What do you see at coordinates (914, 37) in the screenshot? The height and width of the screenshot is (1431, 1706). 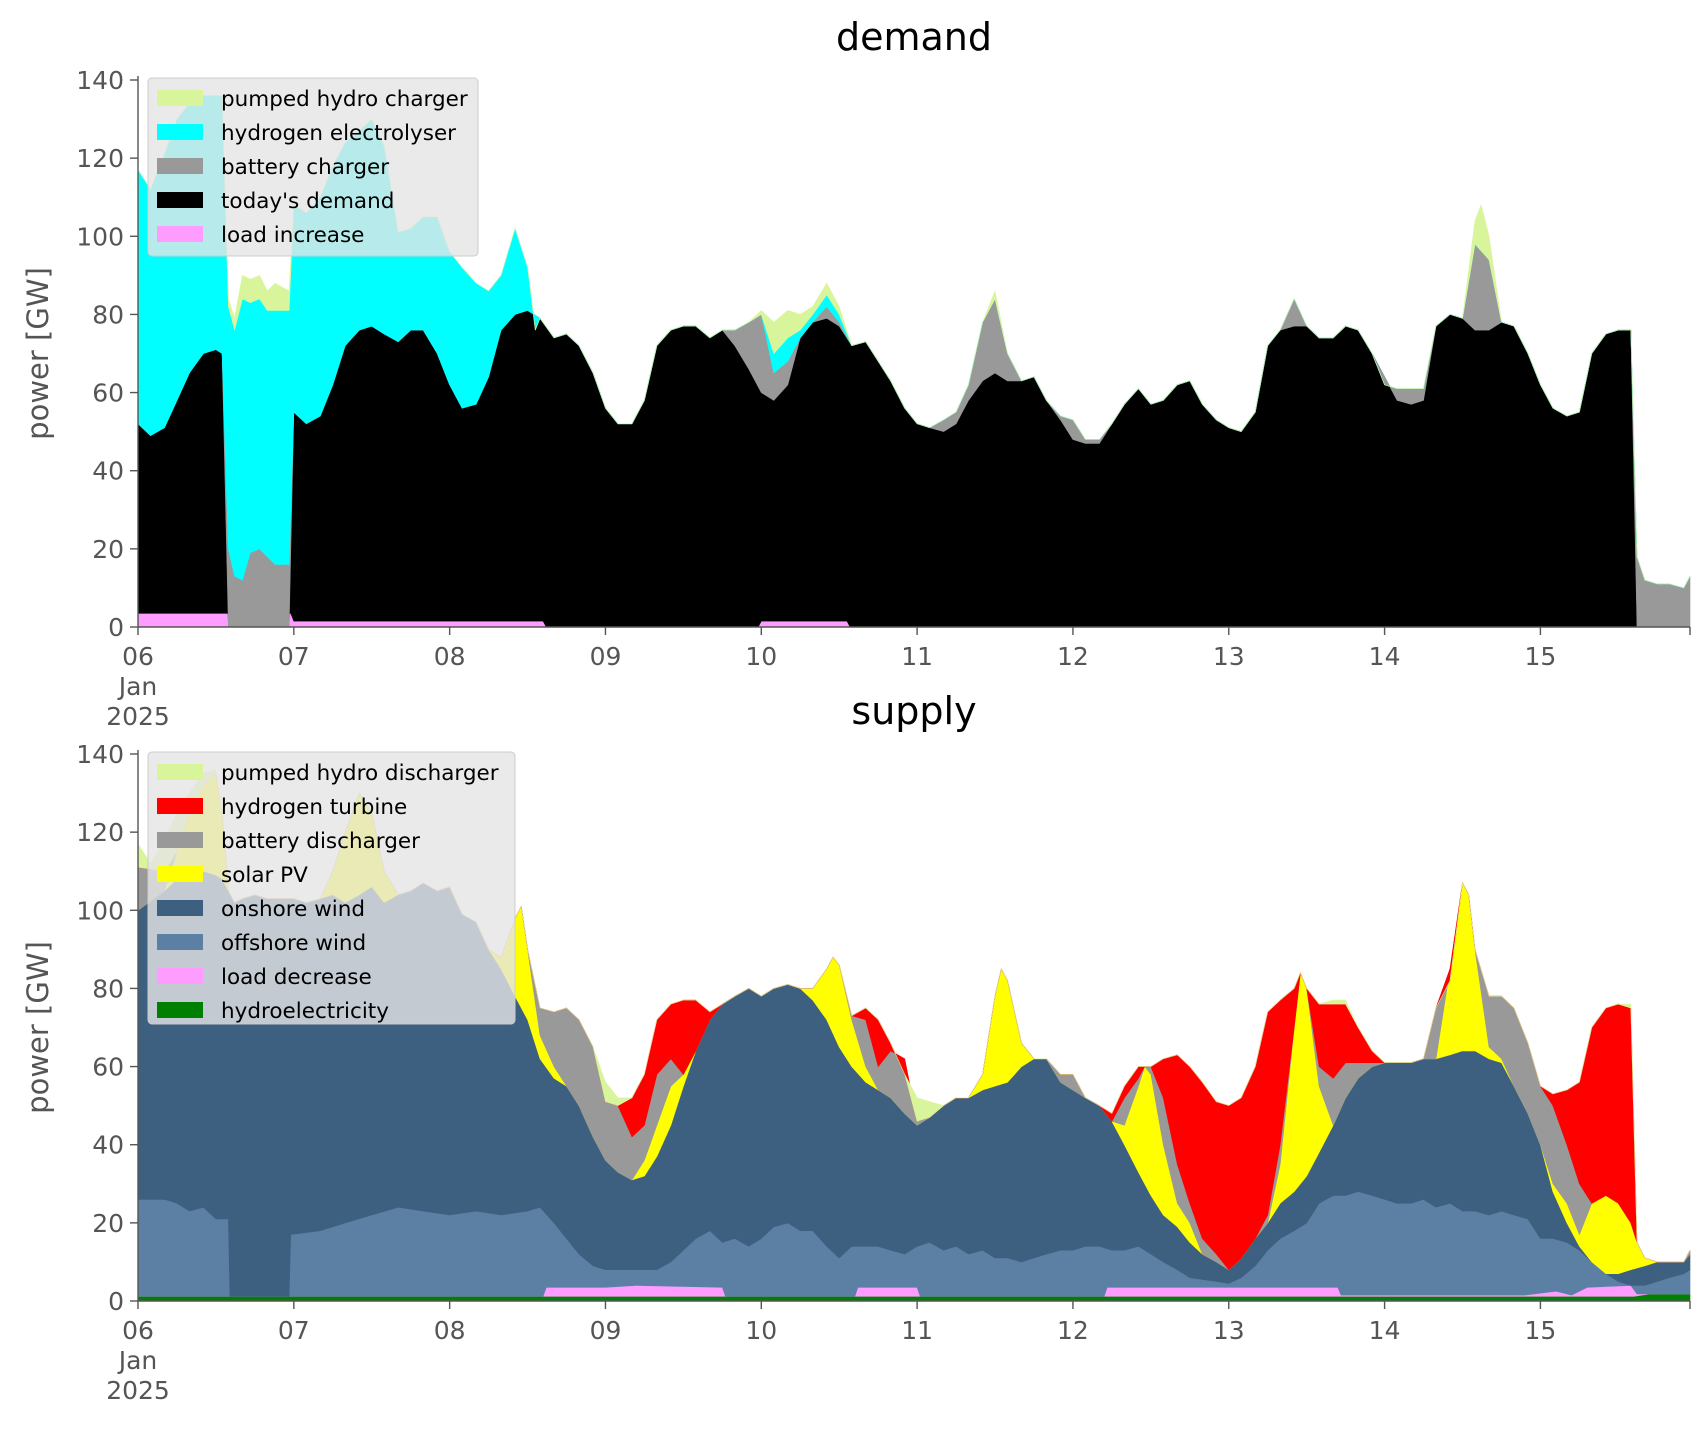 I see `chart-title: demand` at bounding box center [914, 37].